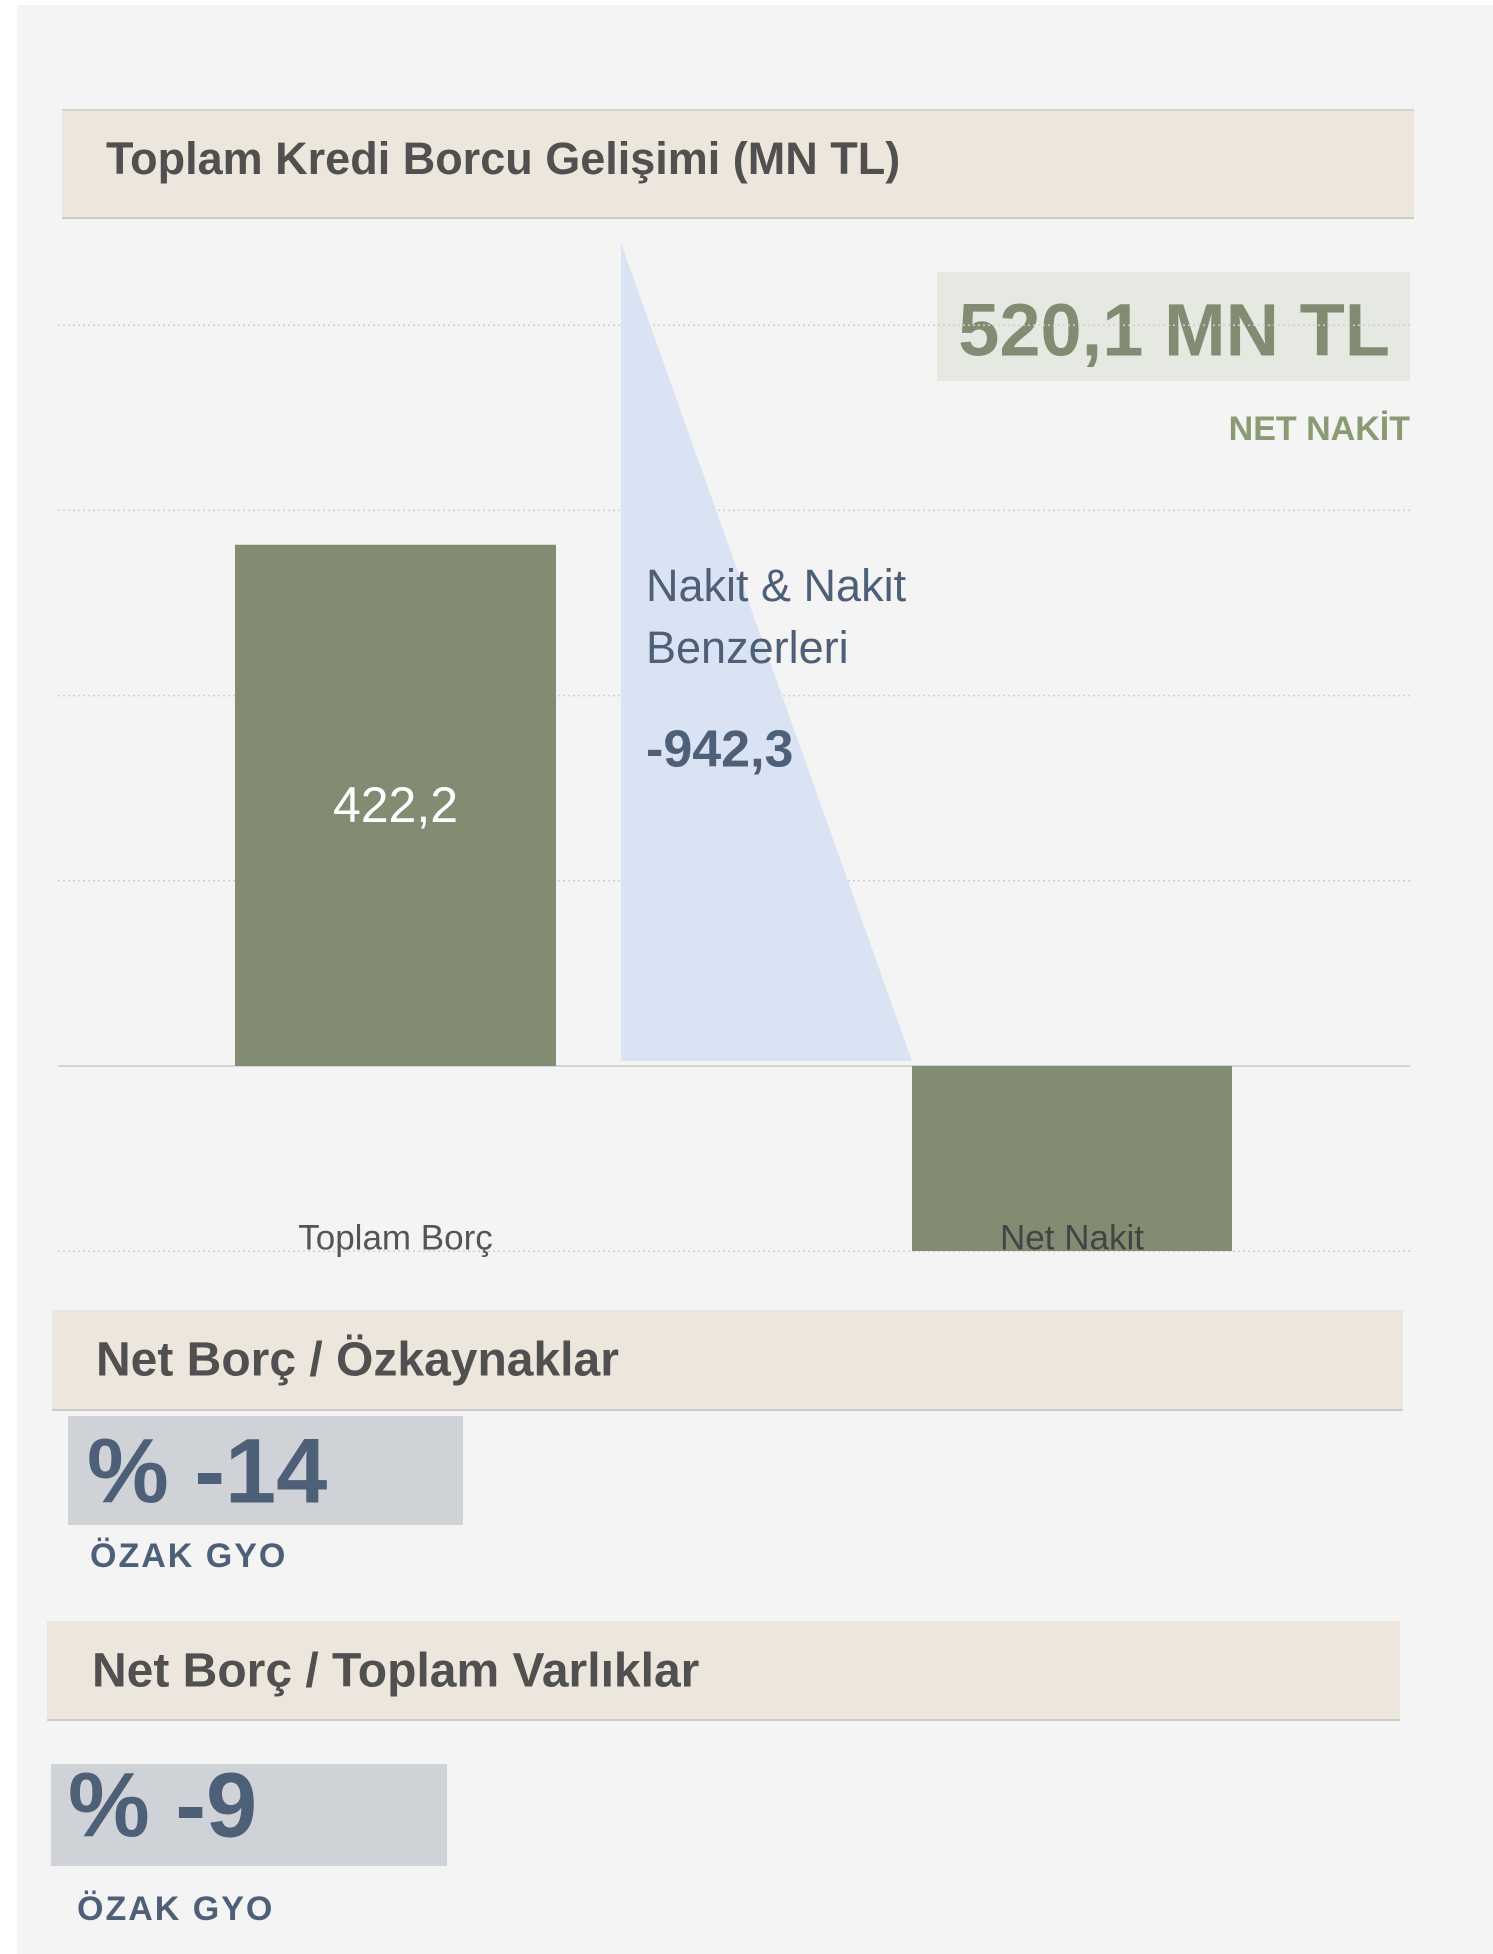 Image resolution: width=1493 pixels, height=1954 pixels. I want to click on net-caption: NET NAKİT, so click(1320, 429).